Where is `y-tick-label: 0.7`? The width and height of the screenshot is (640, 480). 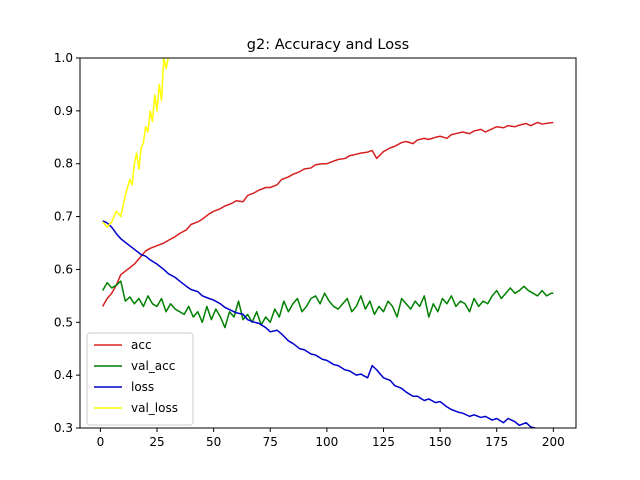
y-tick-label: 0.7 is located at coordinates (63, 217).